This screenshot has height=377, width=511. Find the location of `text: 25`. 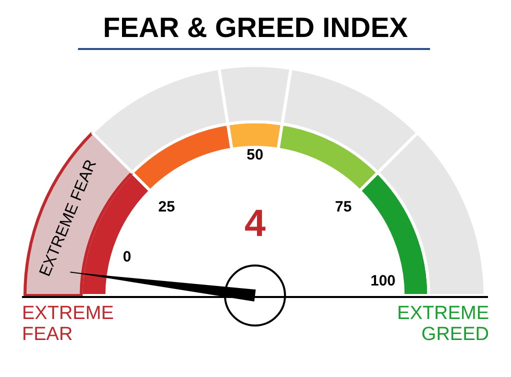

text: 25 is located at coordinates (166, 207).